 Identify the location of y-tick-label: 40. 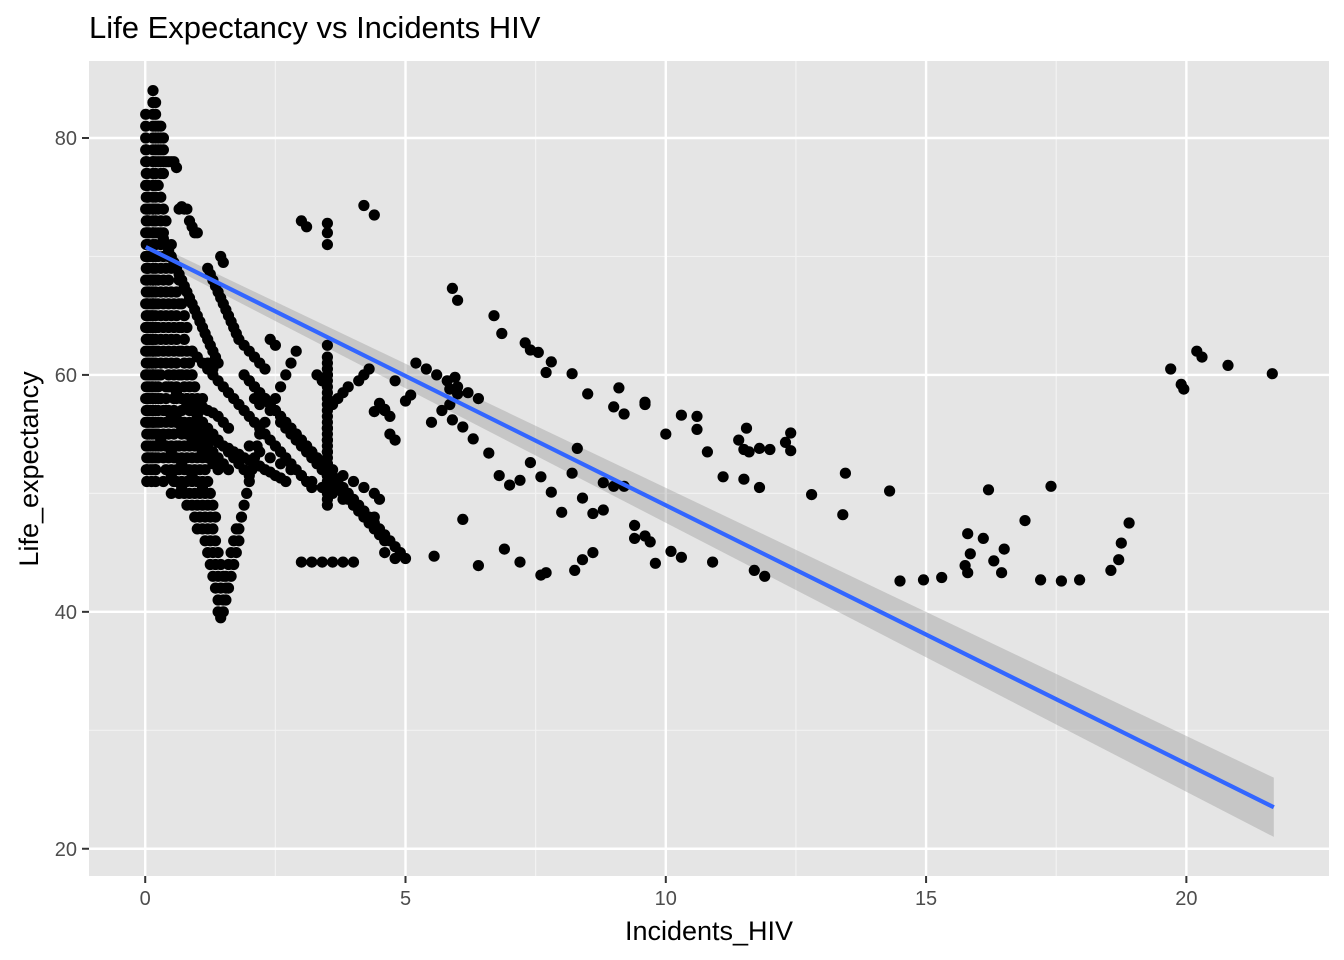
(66, 613).